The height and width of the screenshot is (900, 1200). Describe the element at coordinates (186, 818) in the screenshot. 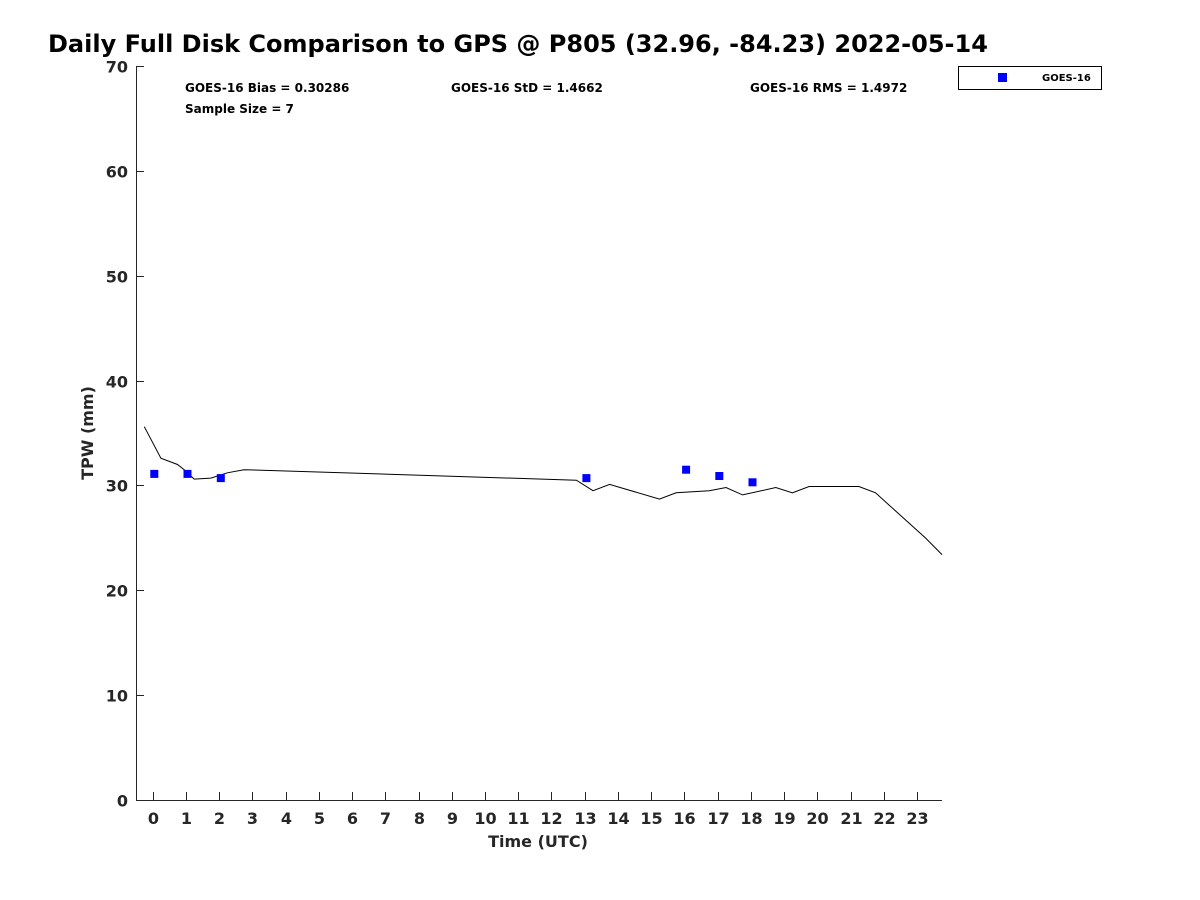

I see `x-tick-label: 1` at that location.